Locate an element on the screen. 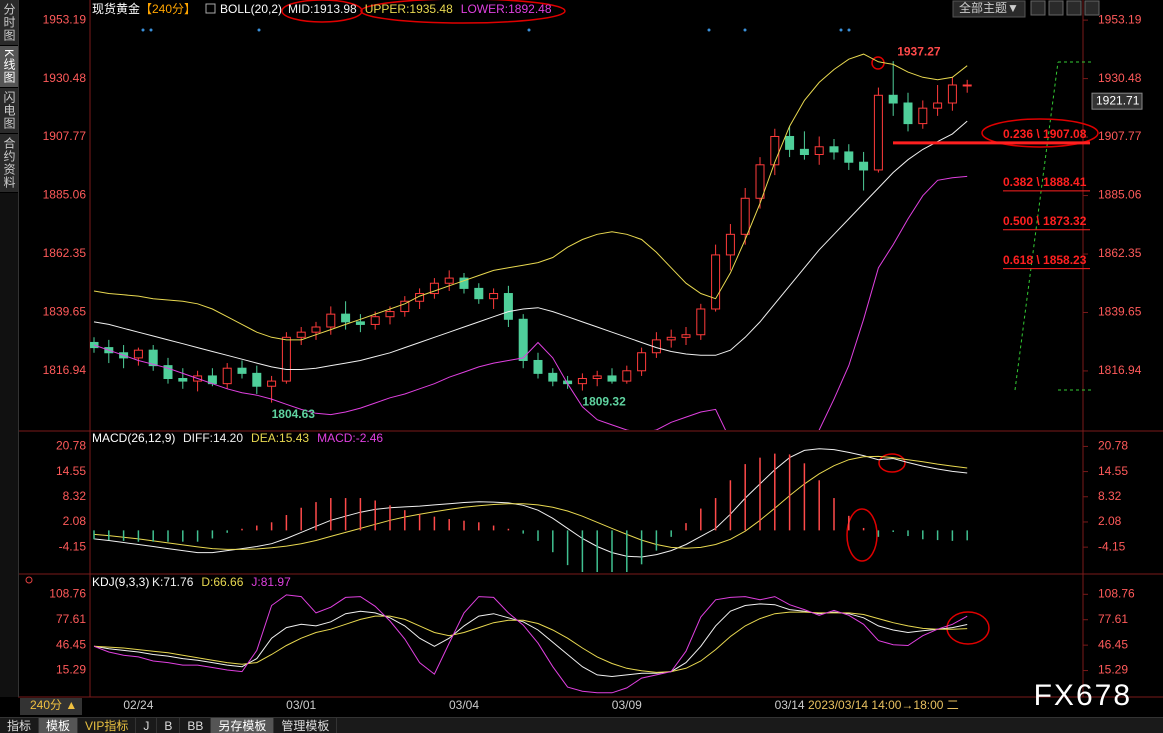 Image resolution: width=1163 pixels, height=733 pixels. last-price-box is located at coordinates (1117, 101).